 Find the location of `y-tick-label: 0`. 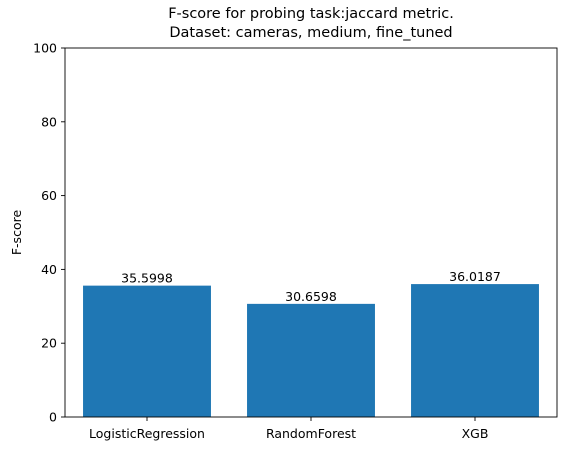

y-tick-label: 0 is located at coordinates (53, 417).